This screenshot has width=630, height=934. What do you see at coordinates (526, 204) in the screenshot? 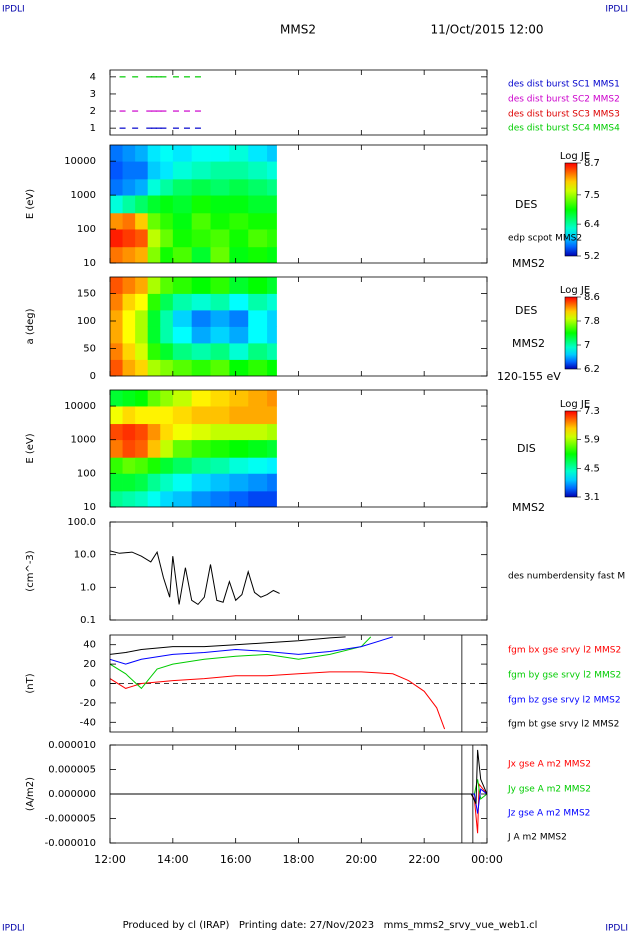
I see `panel-annotation: DES` at bounding box center [526, 204].